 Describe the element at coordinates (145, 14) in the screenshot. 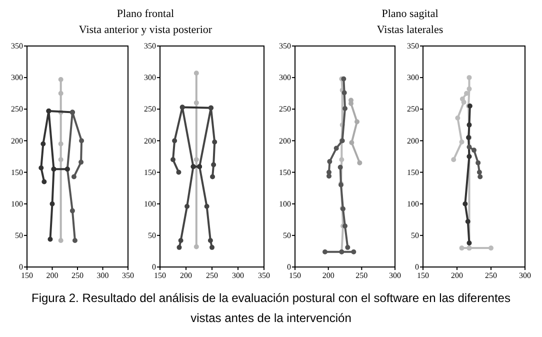

I see `chart-title: Plano frontal` at that location.